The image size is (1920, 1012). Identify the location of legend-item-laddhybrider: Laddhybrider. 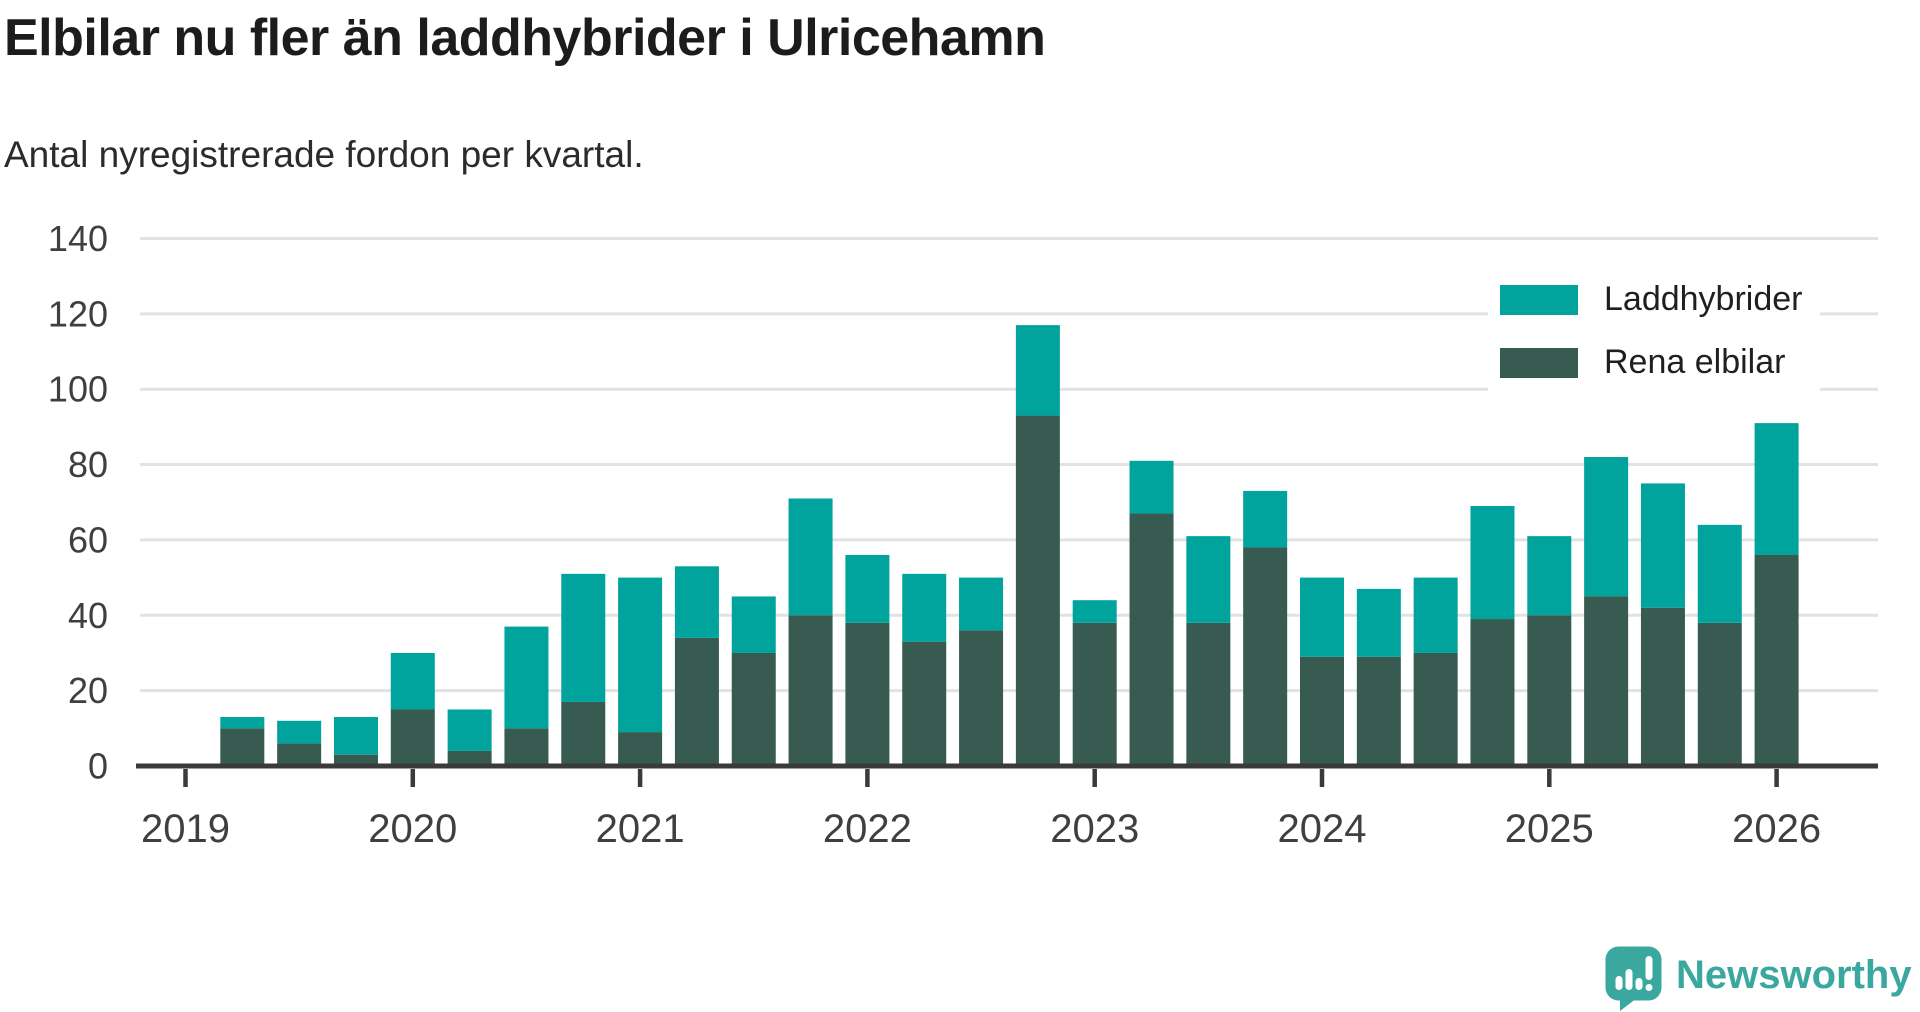
(1651, 299).